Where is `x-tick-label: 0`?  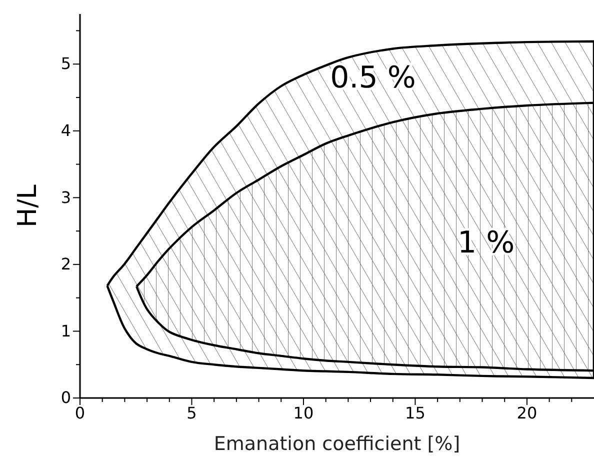 x-tick-label: 0 is located at coordinates (80, 412).